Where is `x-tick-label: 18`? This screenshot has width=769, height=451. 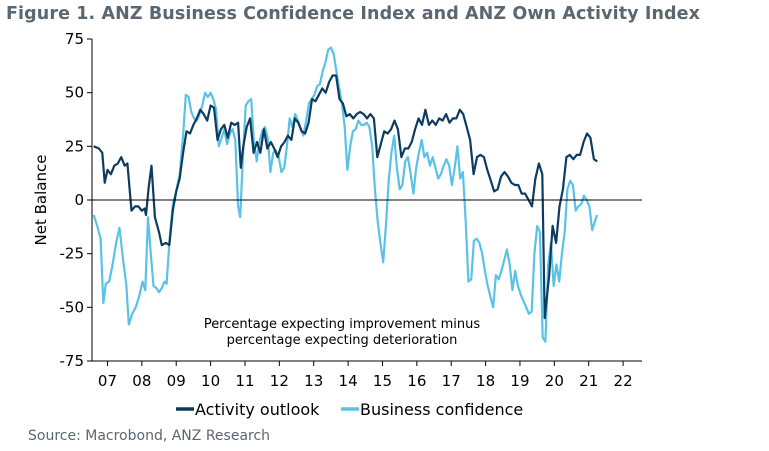
x-tick-label: 18 is located at coordinates (485, 381).